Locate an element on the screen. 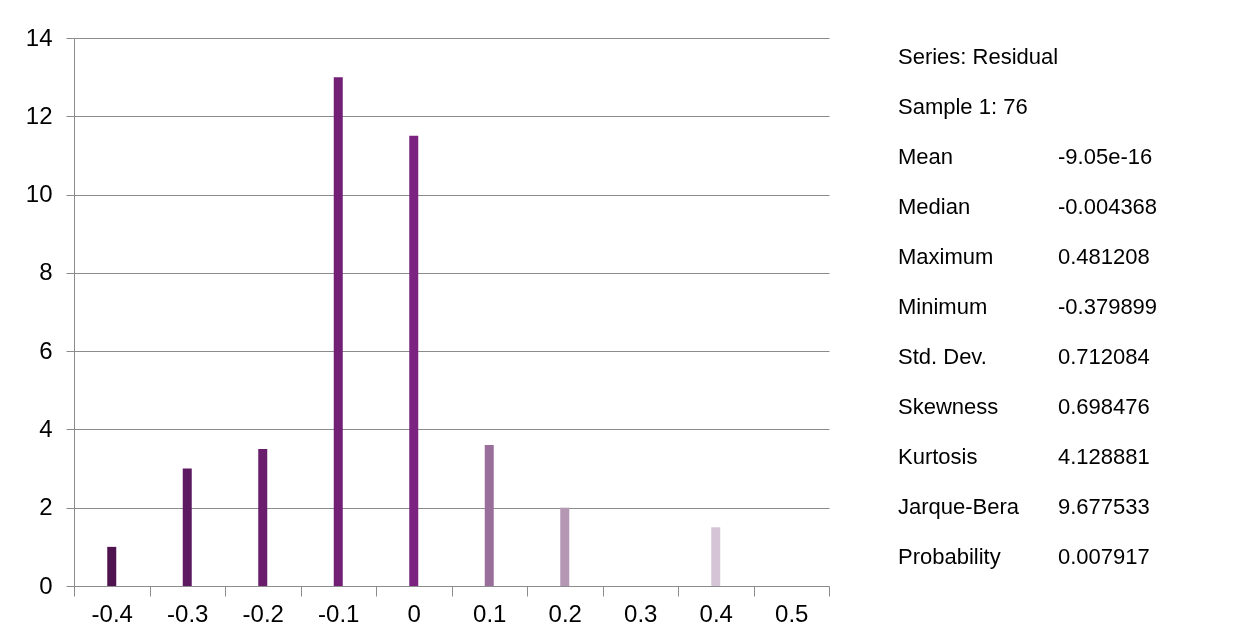  text: 0.481208 is located at coordinates (1104, 256).